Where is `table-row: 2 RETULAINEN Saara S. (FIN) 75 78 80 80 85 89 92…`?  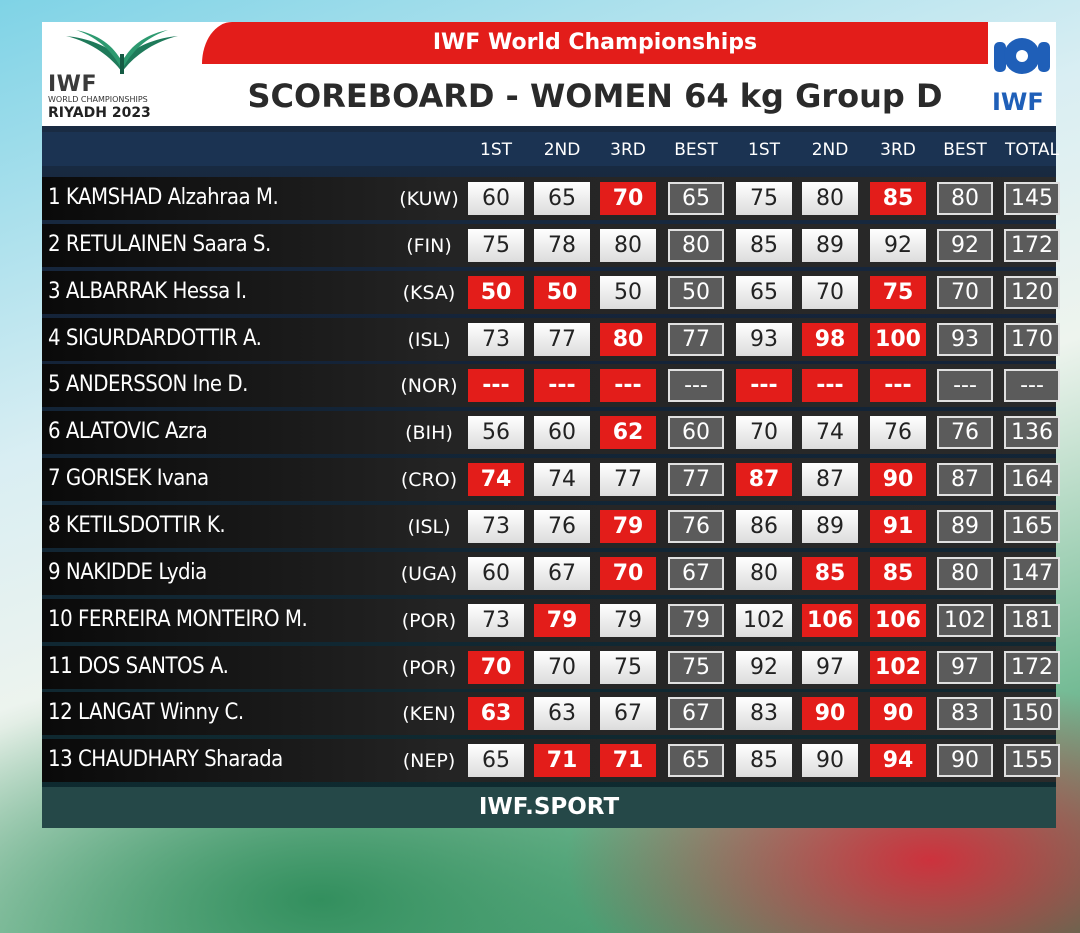 table-row: 2 RETULAINEN Saara S. (FIN) 75 78 80 80 85 89 92… is located at coordinates (551, 245).